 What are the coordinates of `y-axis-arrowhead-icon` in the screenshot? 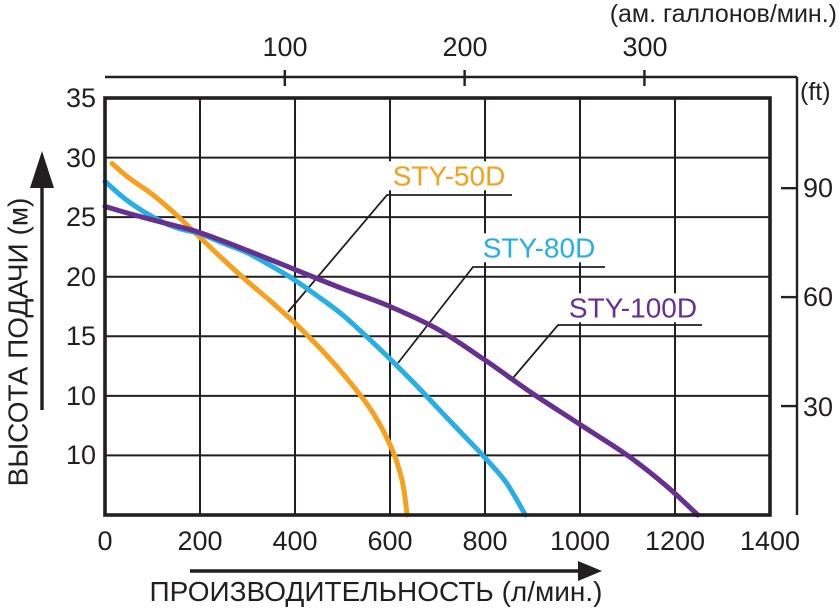 It's located at (42, 169).